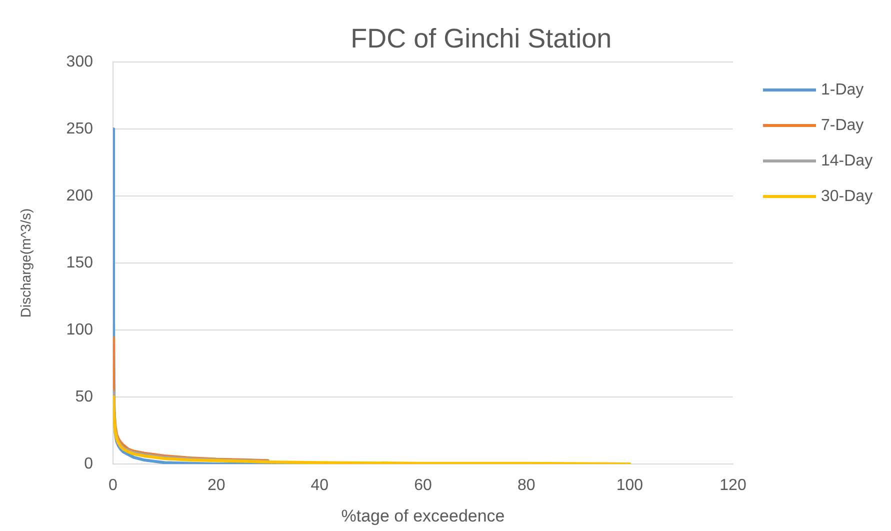 The image size is (891, 531). I want to click on y-tick-label: 200, so click(80, 195).